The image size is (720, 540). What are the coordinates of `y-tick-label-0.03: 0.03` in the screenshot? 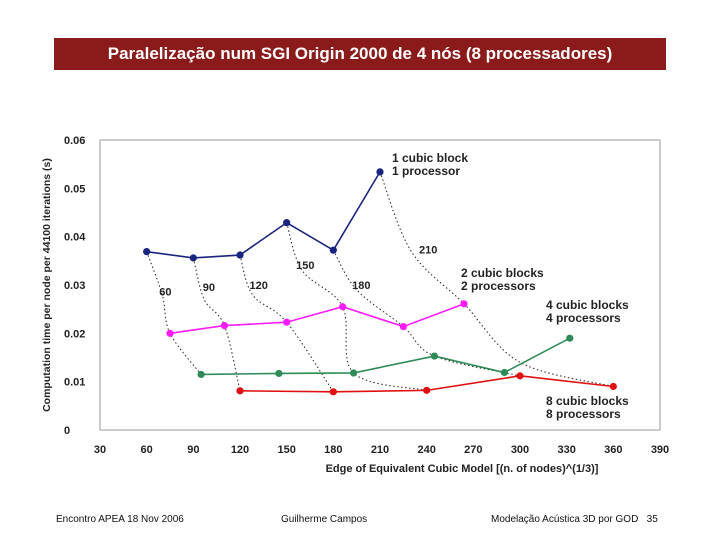 It's located at (74, 286).